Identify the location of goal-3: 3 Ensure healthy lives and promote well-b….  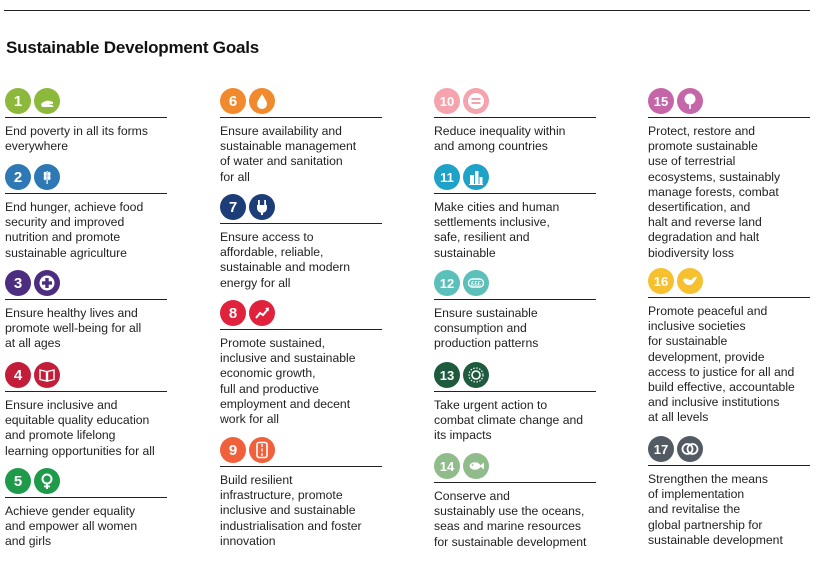
(86, 311).